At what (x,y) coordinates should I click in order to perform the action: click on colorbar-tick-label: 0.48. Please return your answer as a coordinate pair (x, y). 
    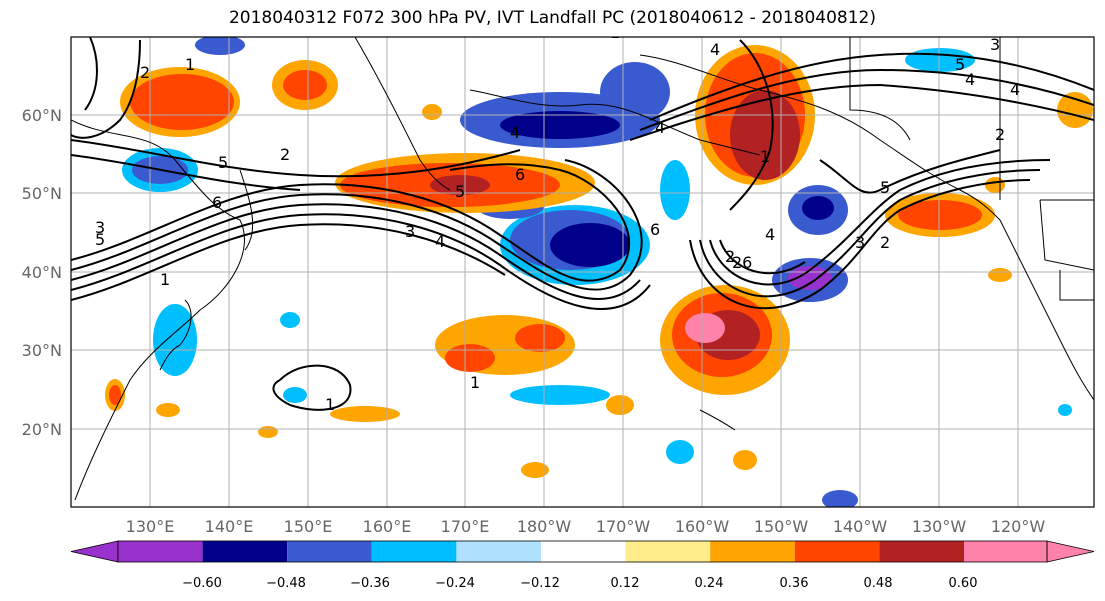
    Looking at the image, I should click on (878, 583).